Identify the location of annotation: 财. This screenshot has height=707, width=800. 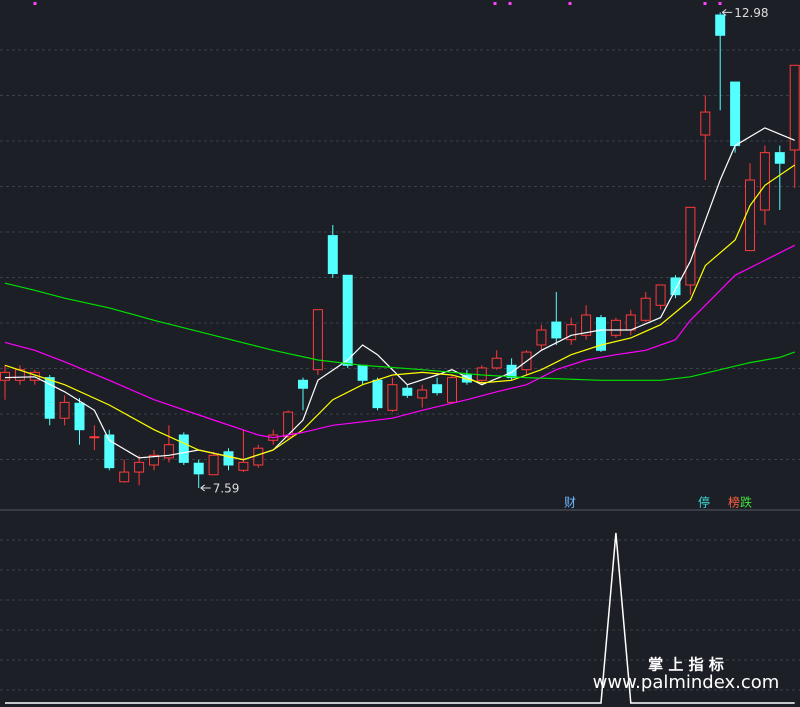
(570, 503).